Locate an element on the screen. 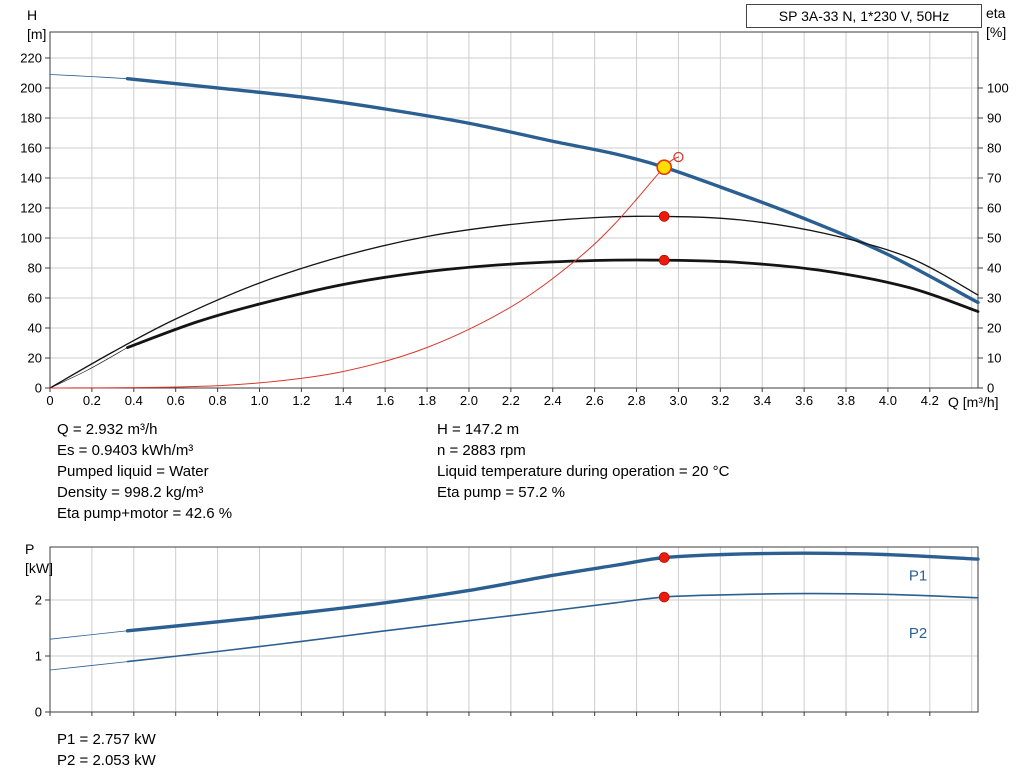 The height and width of the screenshot is (781, 1024). x-tick-label: 3.6 is located at coordinates (804, 400).